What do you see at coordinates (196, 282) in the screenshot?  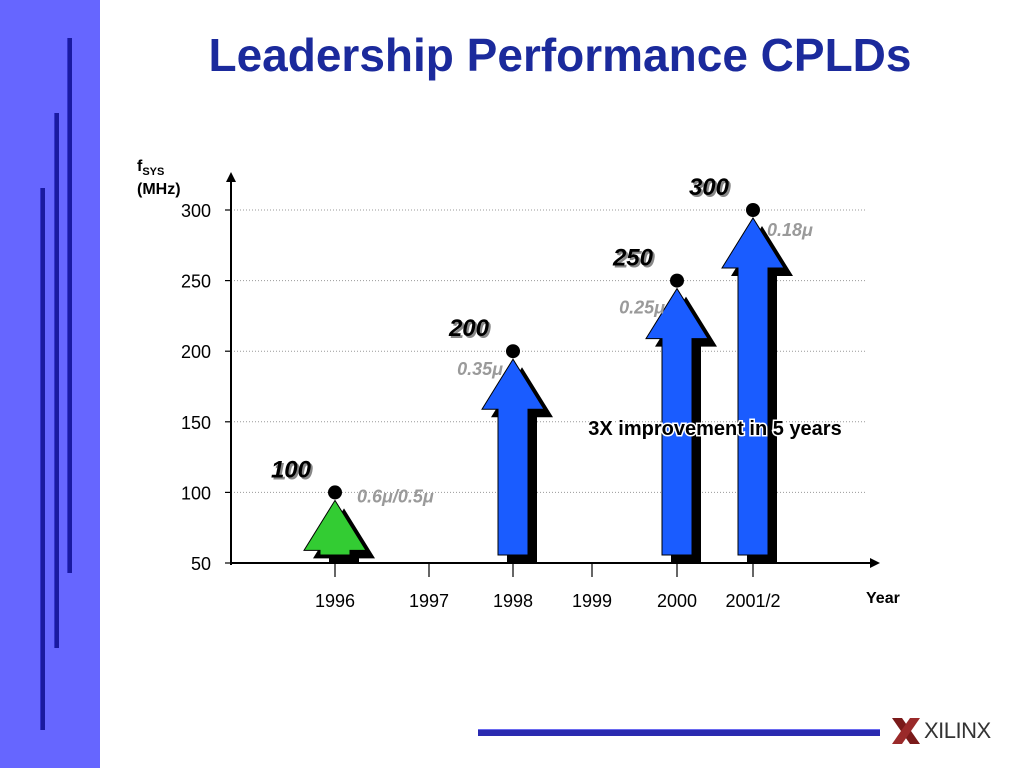 I see `y-tick-label: 250` at bounding box center [196, 282].